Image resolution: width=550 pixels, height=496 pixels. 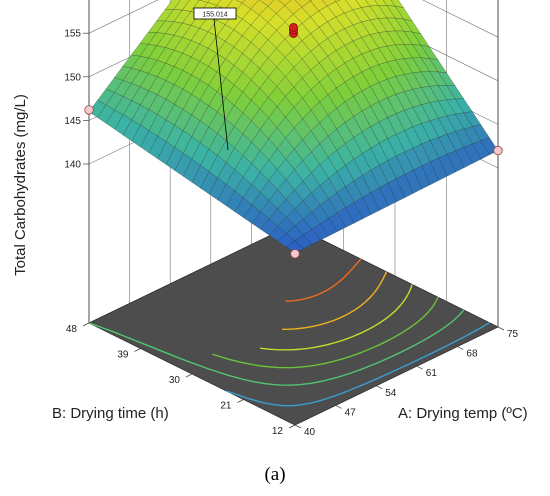 What do you see at coordinates (295, 247) in the screenshot?
I see `surface-cell` at bounding box center [295, 247].